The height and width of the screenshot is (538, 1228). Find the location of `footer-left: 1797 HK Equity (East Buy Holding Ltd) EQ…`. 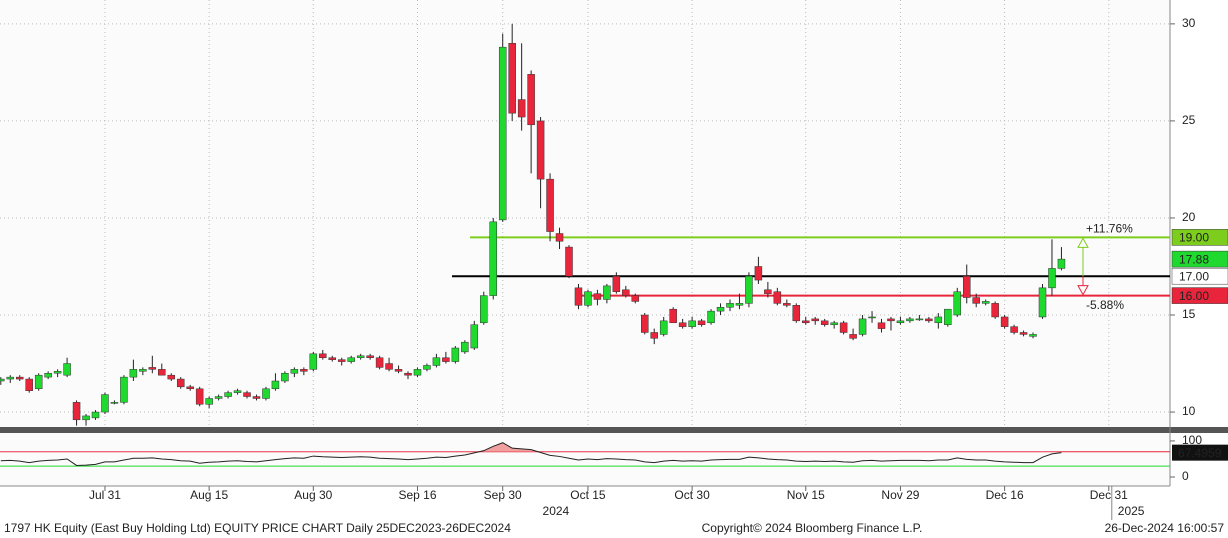

footer-left: 1797 HK Equity (East Buy Holding Ltd) EQ… is located at coordinates (257, 528).